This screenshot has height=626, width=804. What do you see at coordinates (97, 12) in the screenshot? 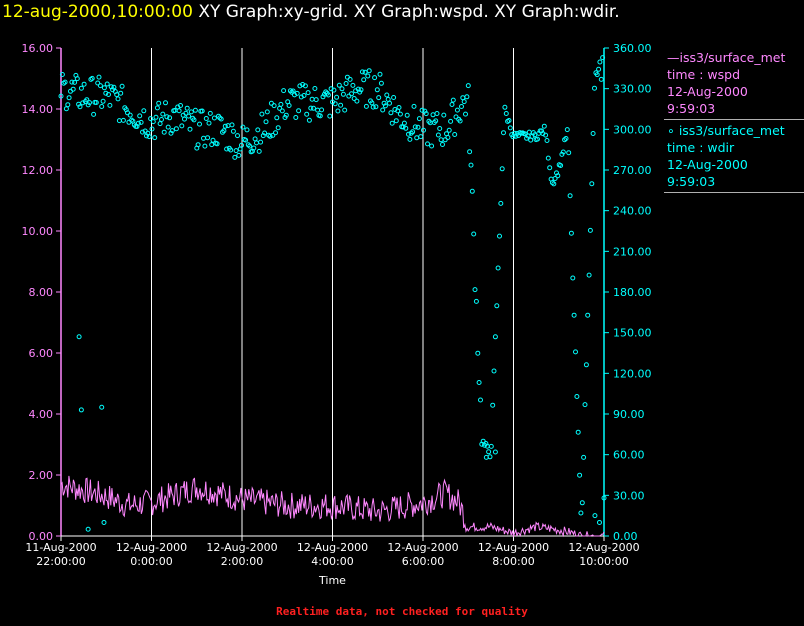
I see `header-timestamp: 12-aug-2000,10:00:00` at bounding box center [97, 12].